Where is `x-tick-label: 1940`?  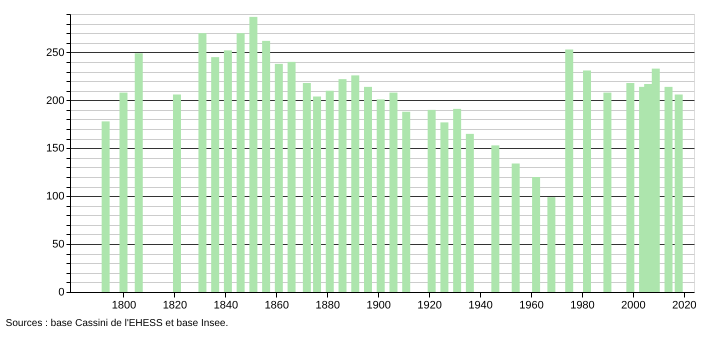
x-tick-label: 1940 is located at coordinates (480, 306).